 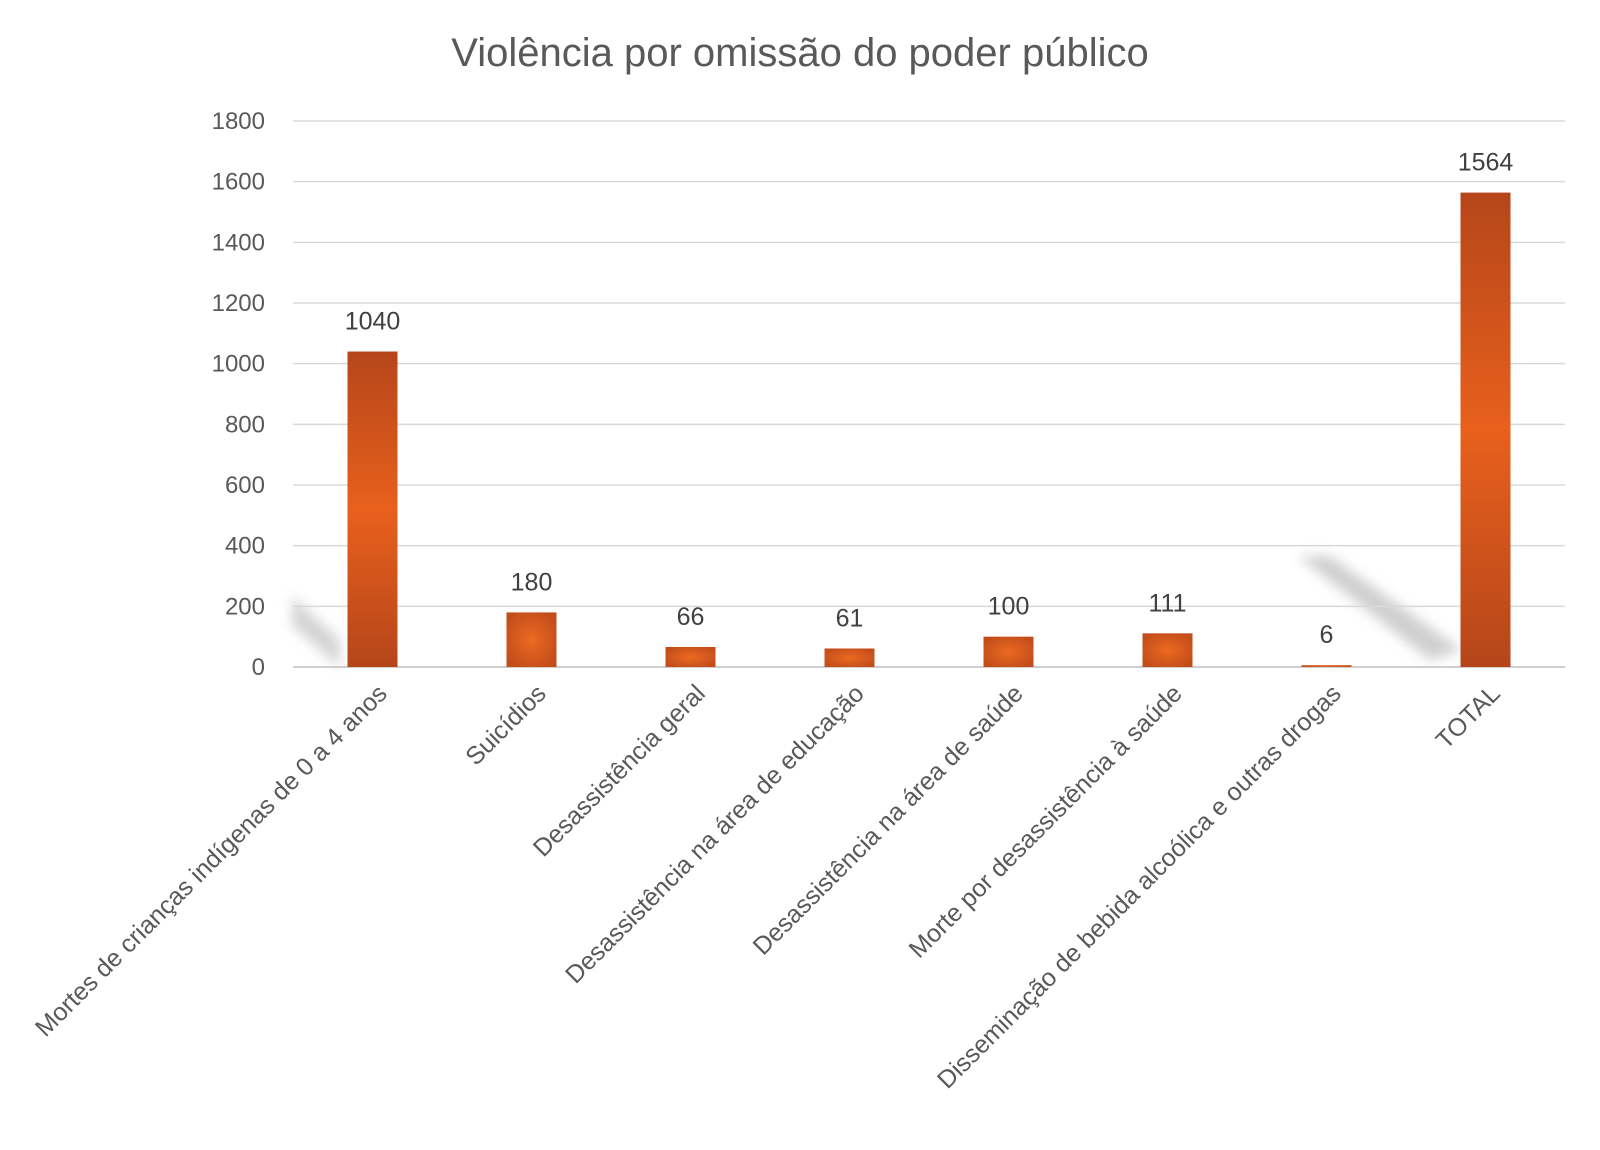 What do you see at coordinates (619, 770) in the screenshot?
I see `x-tick-label: Desassistência geral` at bounding box center [619, 770].